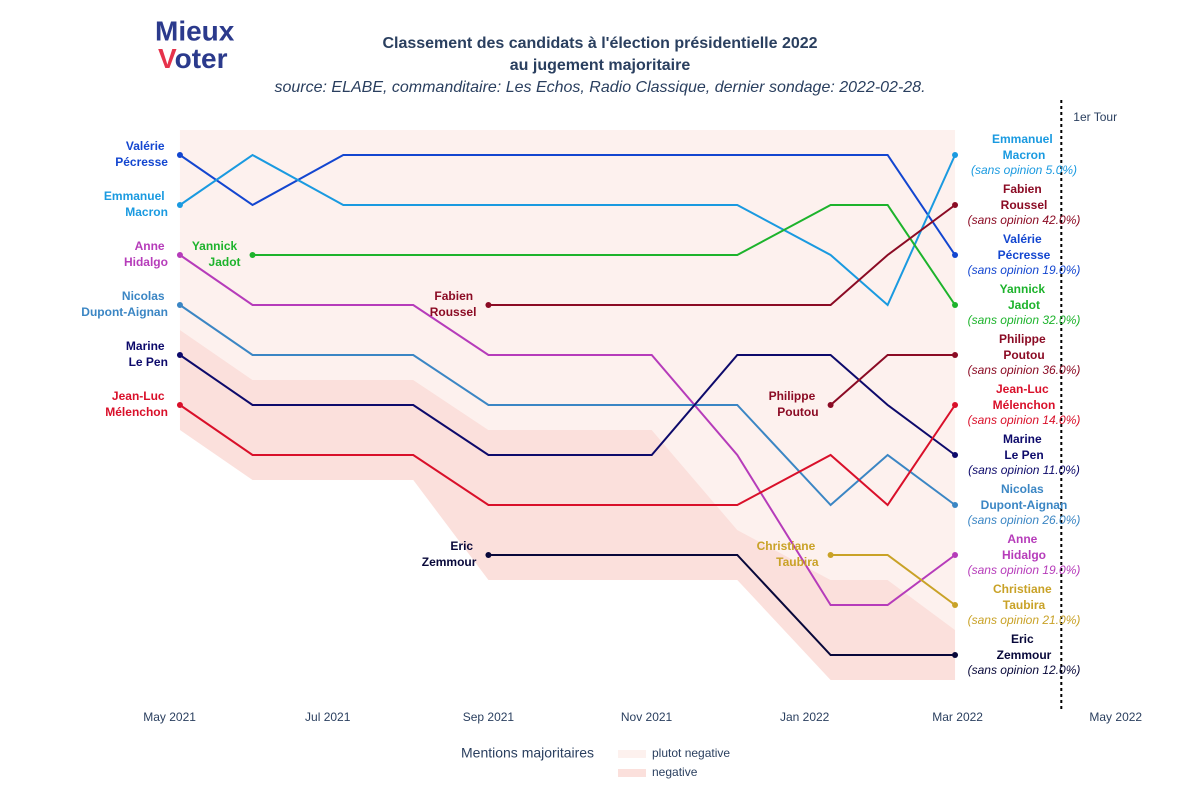  What do you see at coordinates (647, 717) in the screenshot?
I see `x-tick-label: Nov 2021` at bounding box center [647, 717].